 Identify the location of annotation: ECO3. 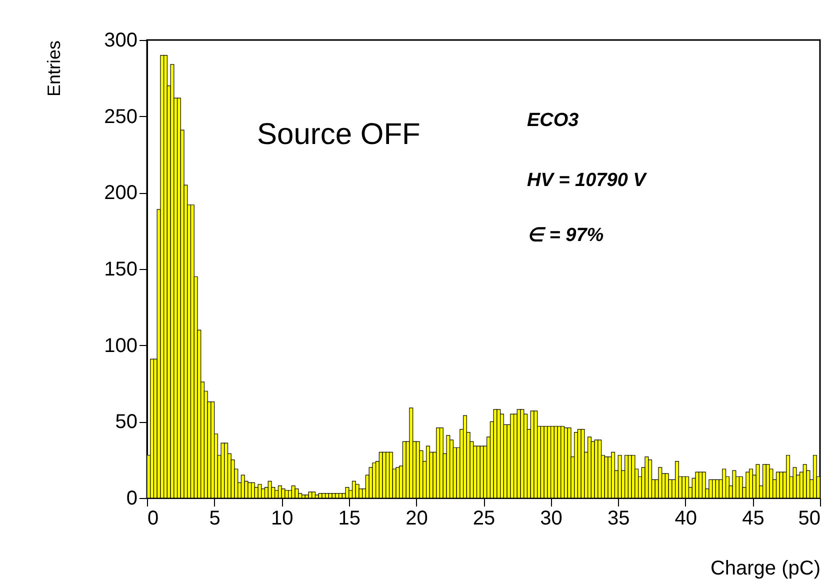
(553, 120).